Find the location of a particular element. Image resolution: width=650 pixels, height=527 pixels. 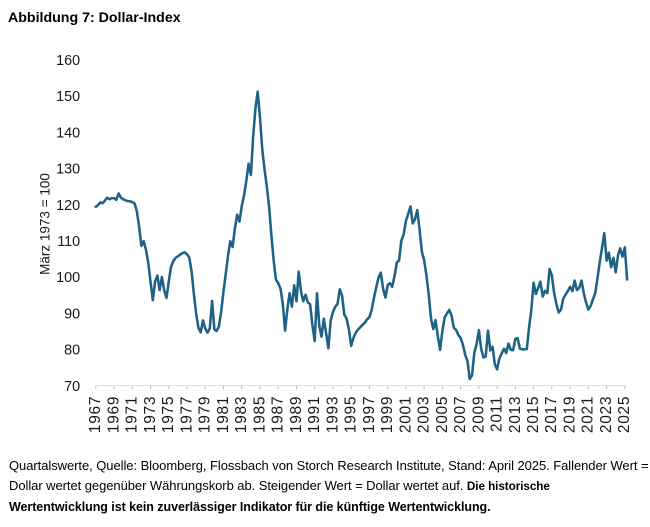

svg-text: März 1973 = 100 is located at coordinates (45, 224).